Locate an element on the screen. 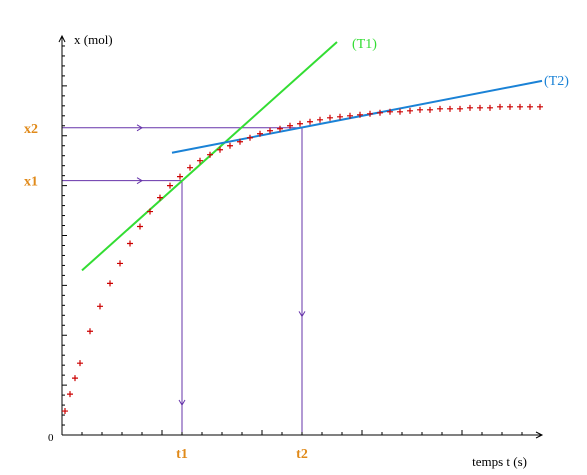 The image size is (587, 475). y-axis-arrow is located at coordinates (62, 38).